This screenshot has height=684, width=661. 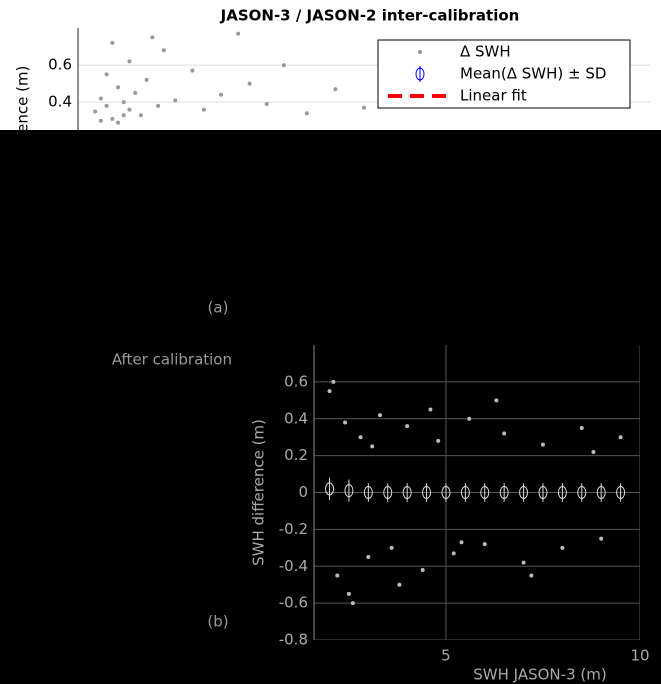 What do you see at coordinates (303, 492) in the screenshot?
I see `y-tick-label: 0` at bounding box center [303, 492].